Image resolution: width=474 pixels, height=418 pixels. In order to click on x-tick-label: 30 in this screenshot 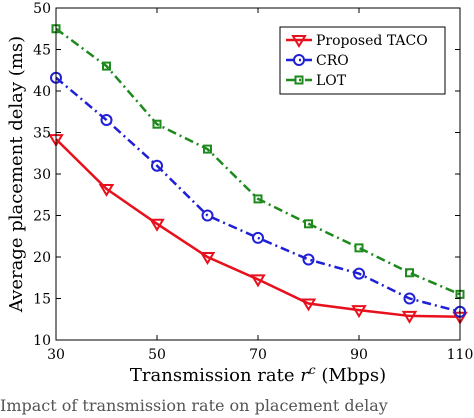, I will do `click(56, 355)`.